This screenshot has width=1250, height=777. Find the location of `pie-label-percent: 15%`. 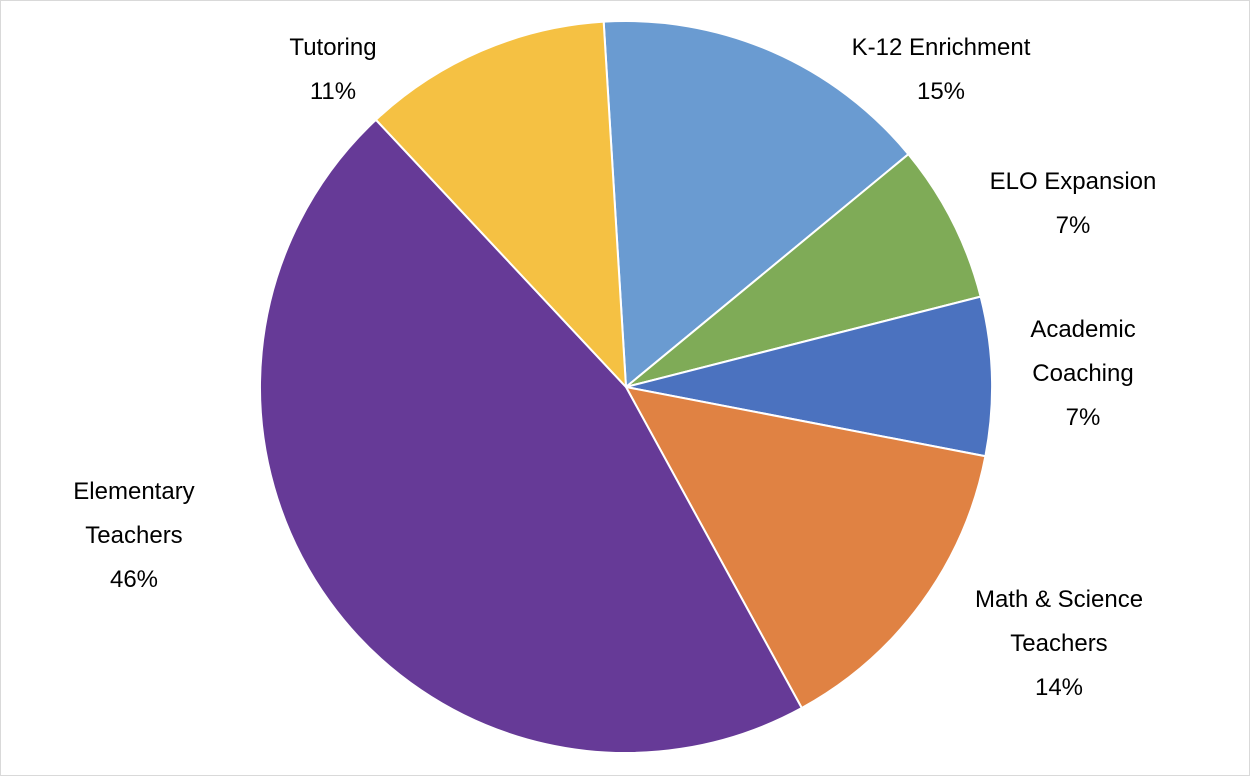

pie-label-percent: 15% is located at coordinates (941, 91).